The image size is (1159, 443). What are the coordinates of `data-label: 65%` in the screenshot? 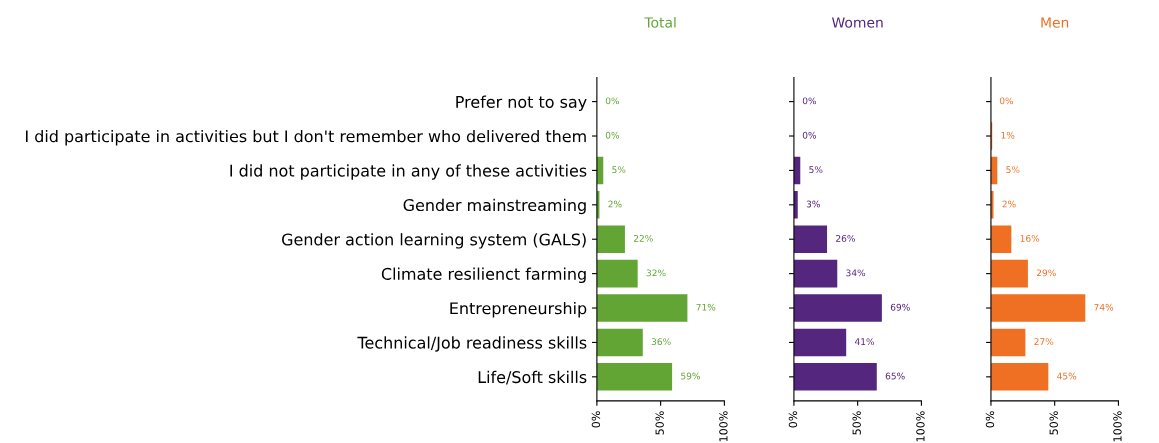 It's located at (895, 376).